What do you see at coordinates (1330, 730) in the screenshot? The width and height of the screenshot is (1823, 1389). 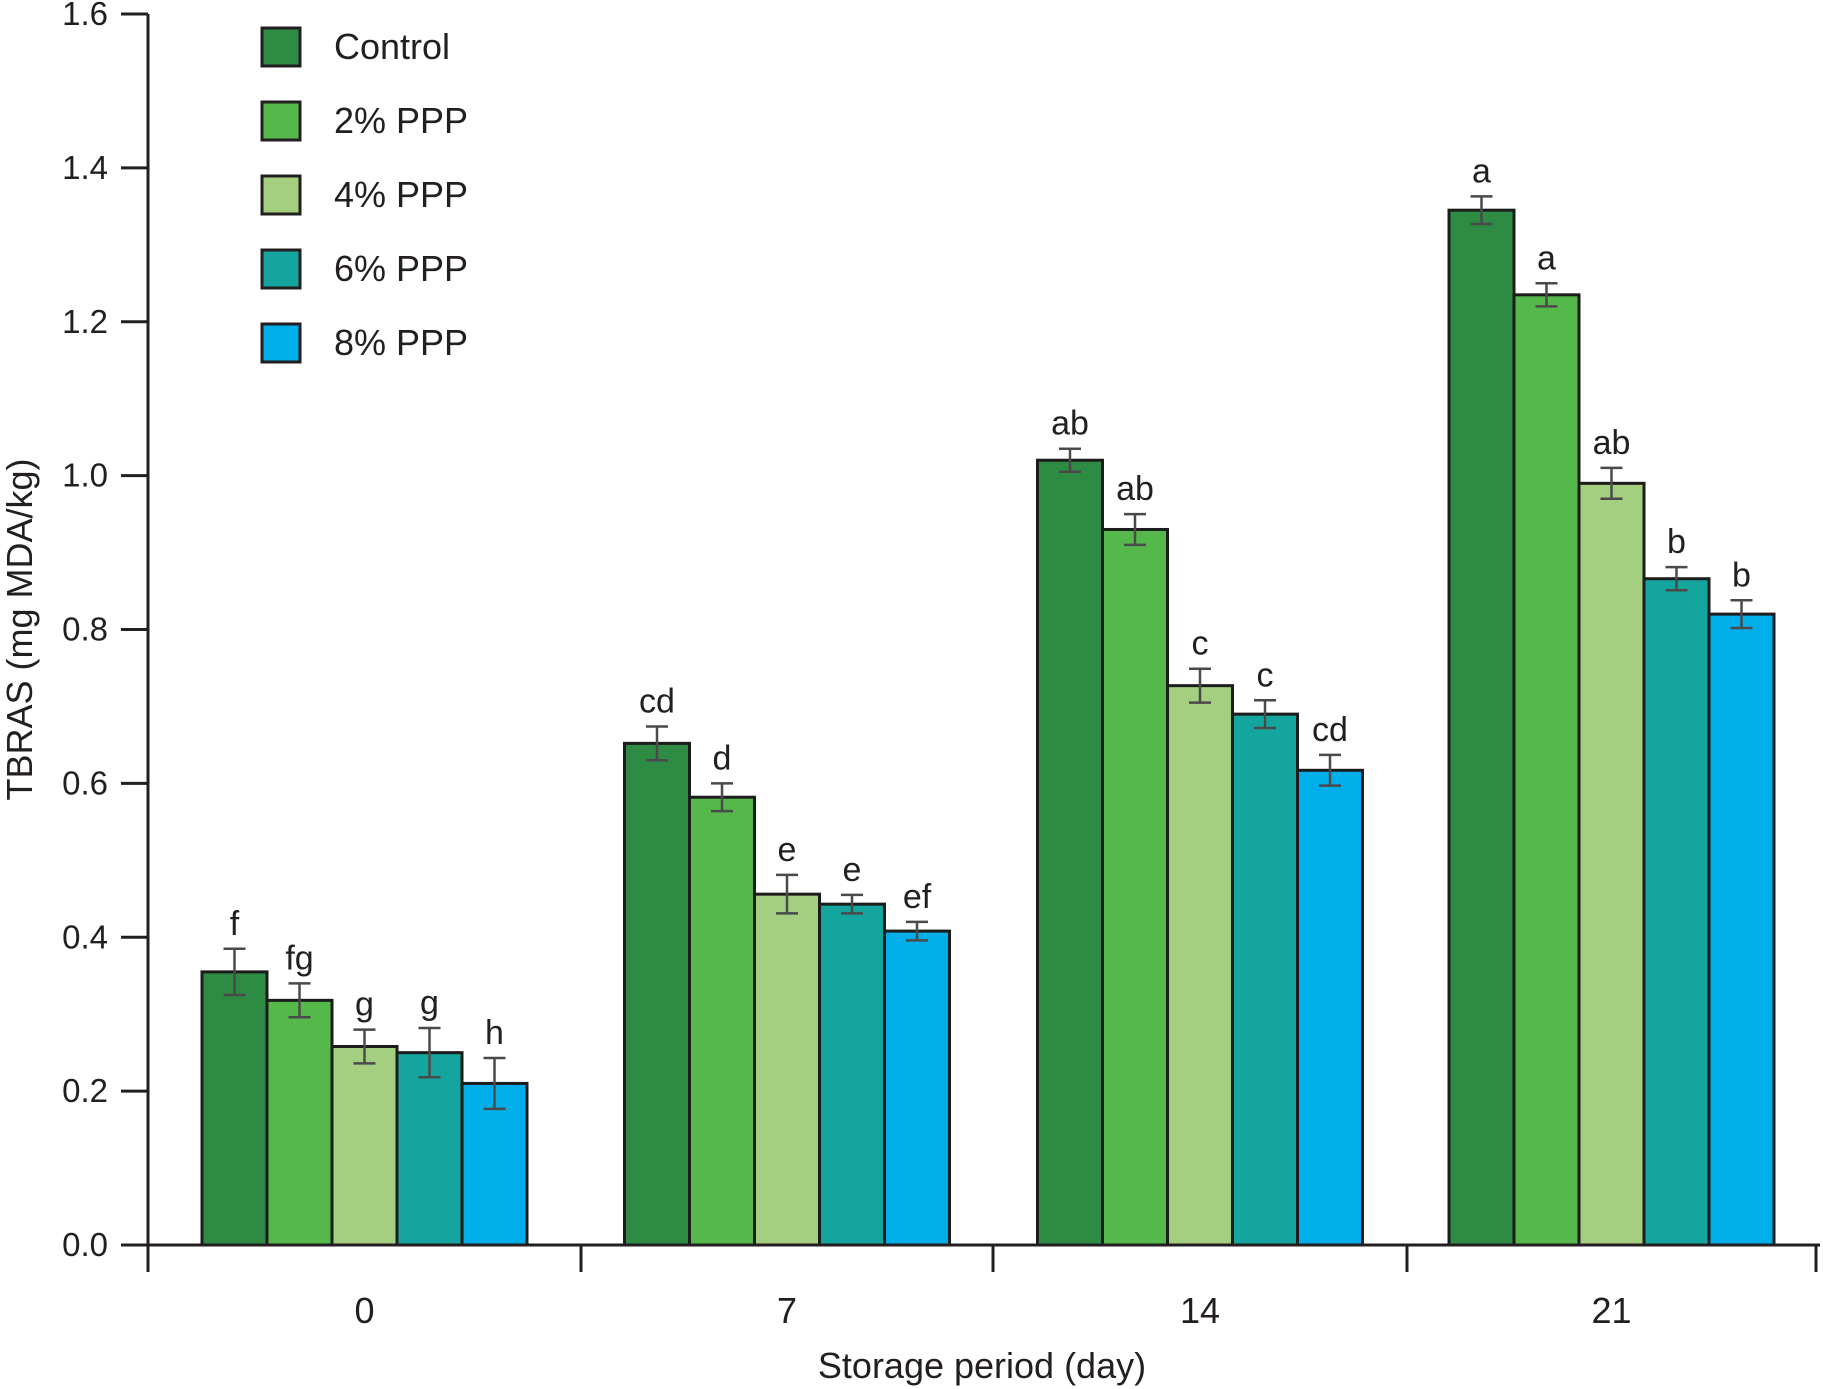 I see `sig-letter-8-ppp-day14: cd` at bounding box center [1330, 730].